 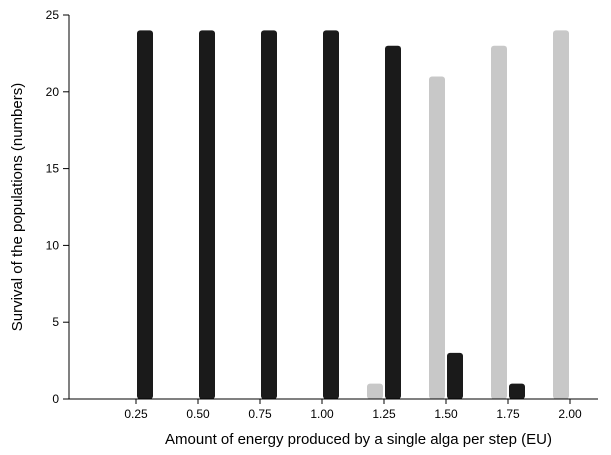 What do you see at coordinates (55, 322) in the screenshot?
I see `y-tick-label: 5` at bounding box center [55, 322].